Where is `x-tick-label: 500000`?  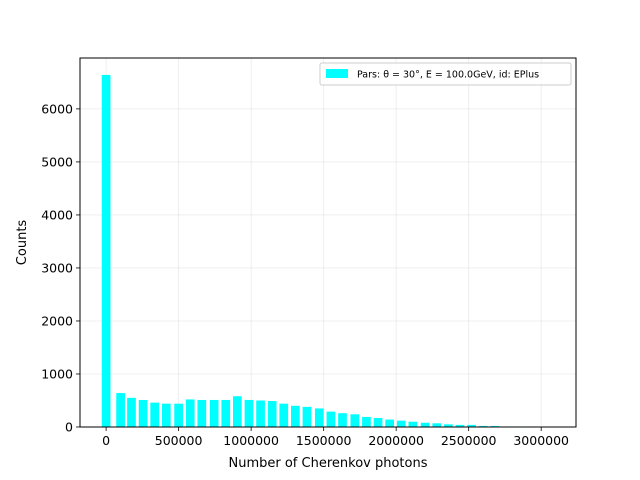
x-tick-label: 500000 is located at coordinates (179, 440).